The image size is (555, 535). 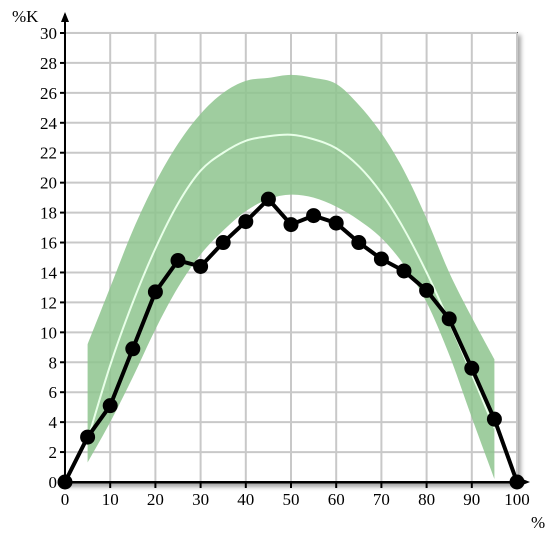 What do you see at coordinates (525, 482) in the screenshot?
I see `x-axis-arrow` at bounding box center [525, 482].